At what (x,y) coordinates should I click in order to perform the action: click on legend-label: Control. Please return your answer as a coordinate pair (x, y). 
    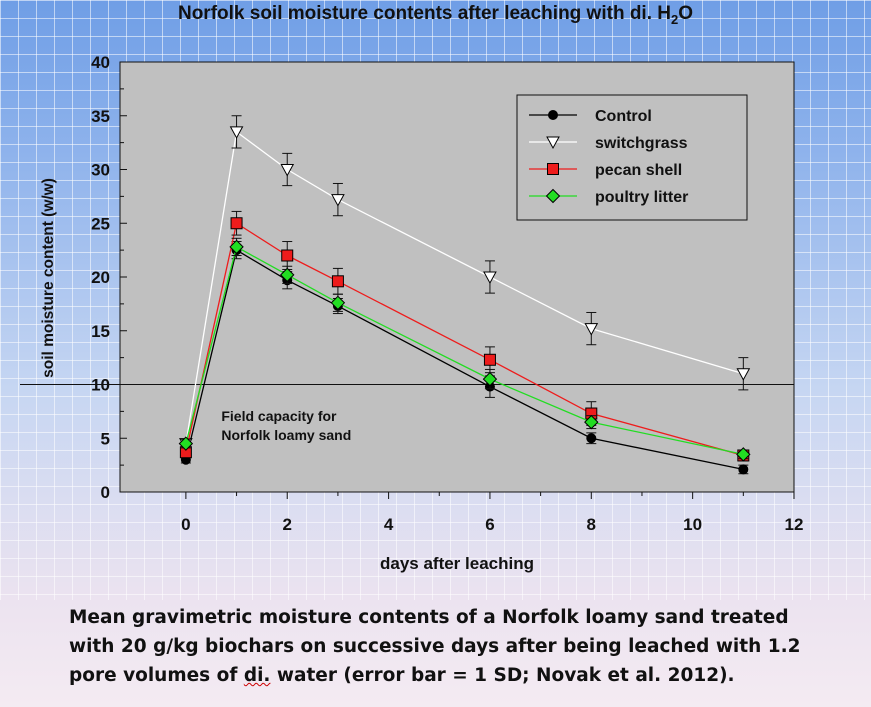
    Looking at the image, I should click on (623, 116).